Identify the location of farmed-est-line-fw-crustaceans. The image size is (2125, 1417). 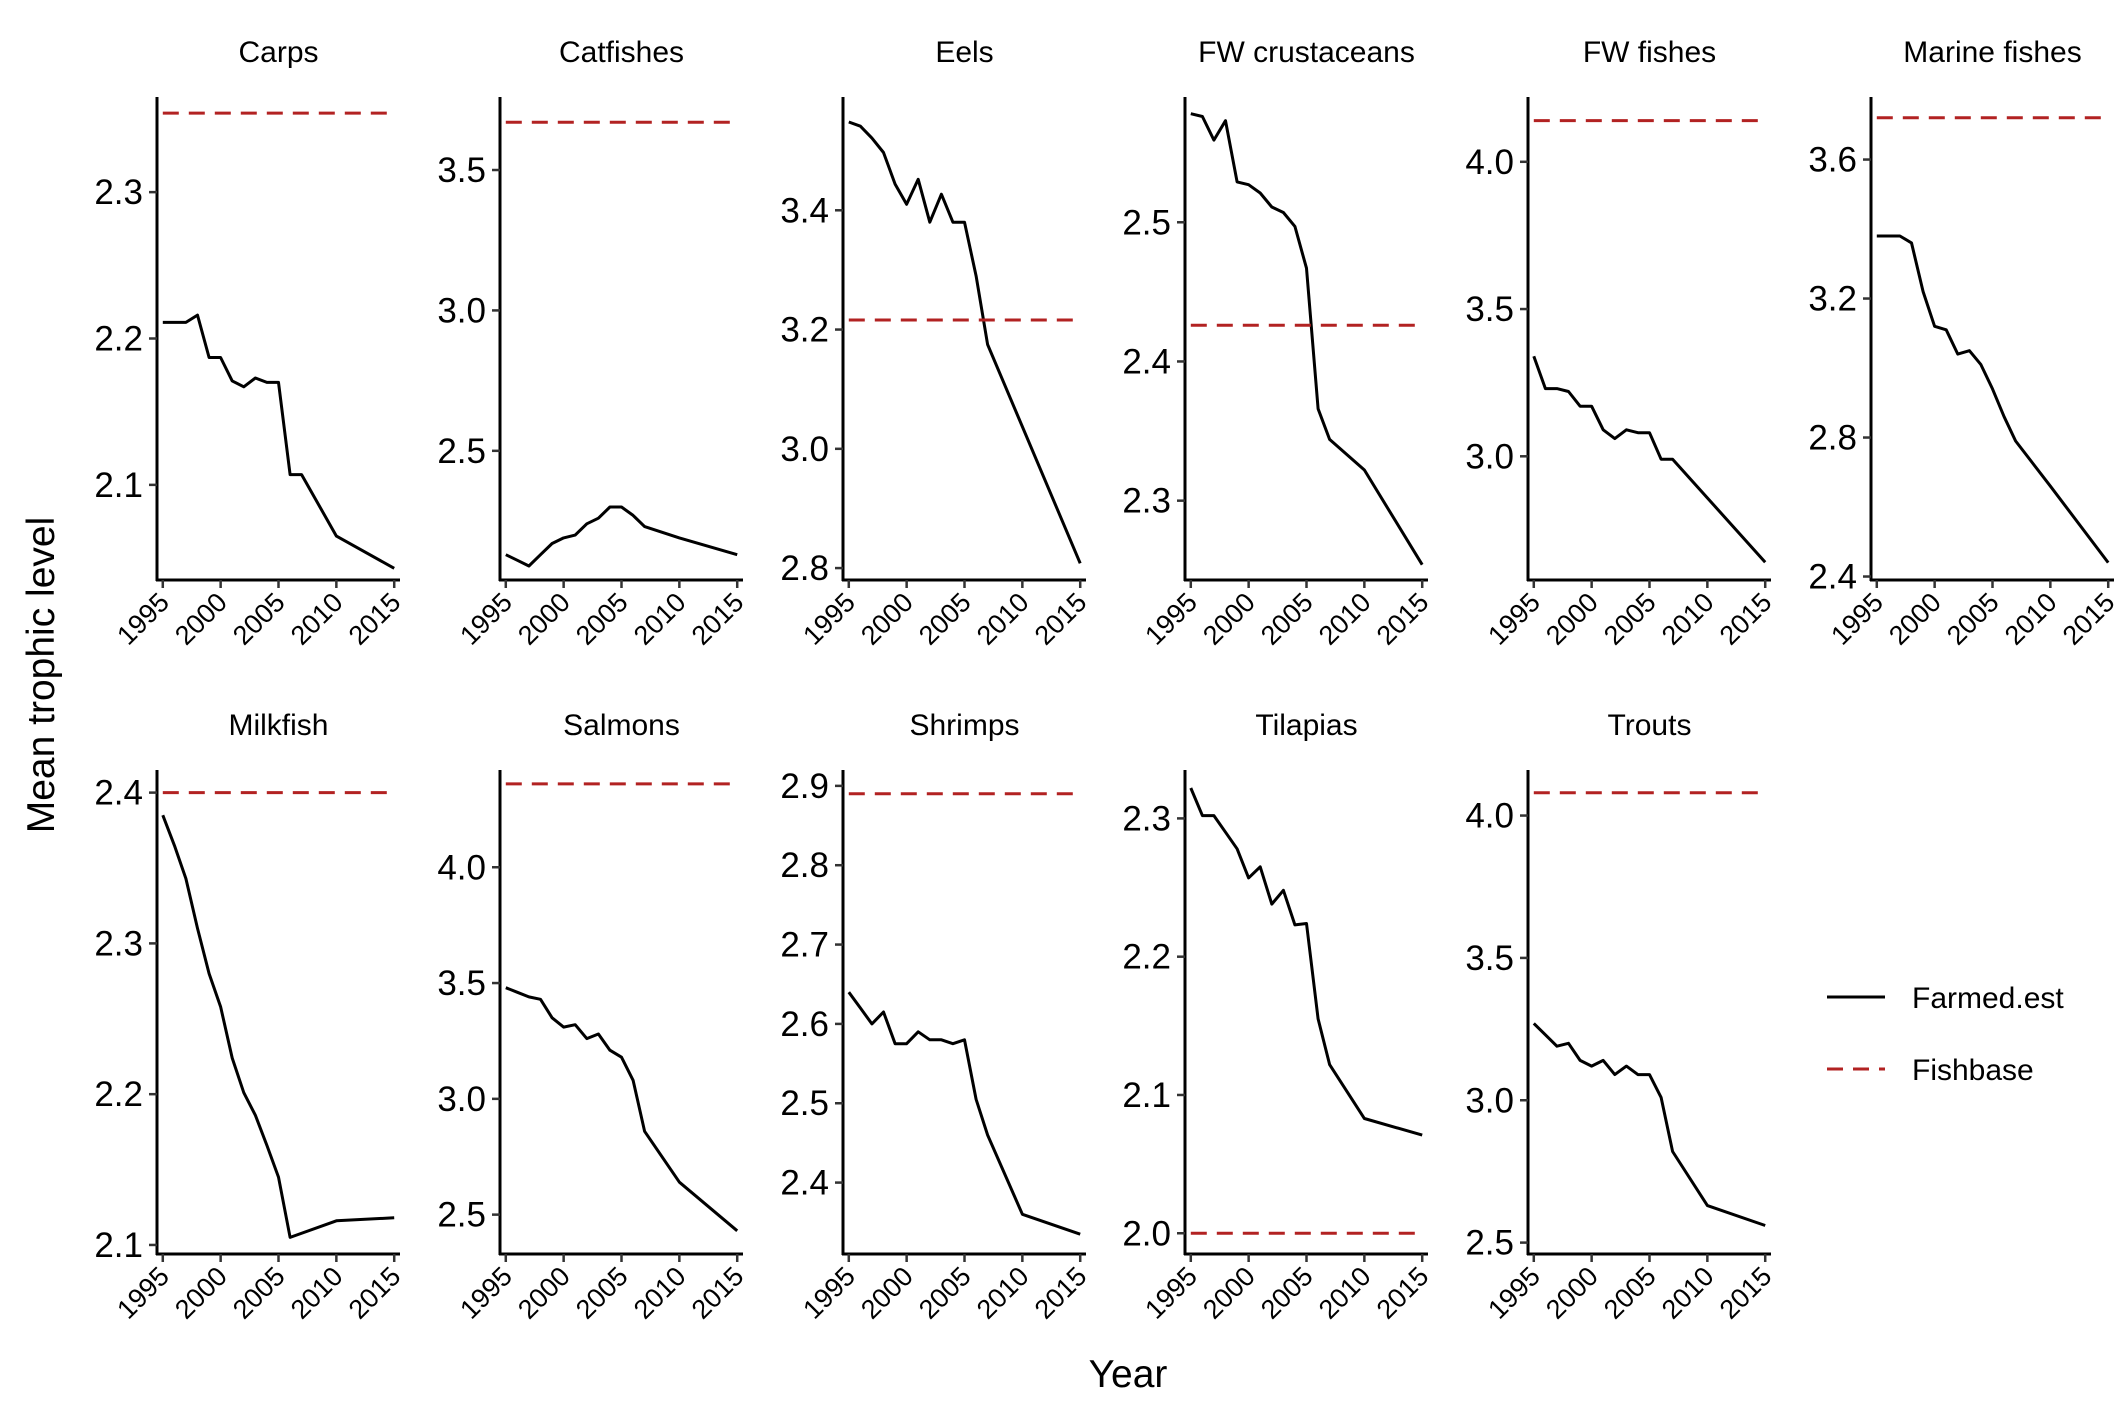
(1307, 339).